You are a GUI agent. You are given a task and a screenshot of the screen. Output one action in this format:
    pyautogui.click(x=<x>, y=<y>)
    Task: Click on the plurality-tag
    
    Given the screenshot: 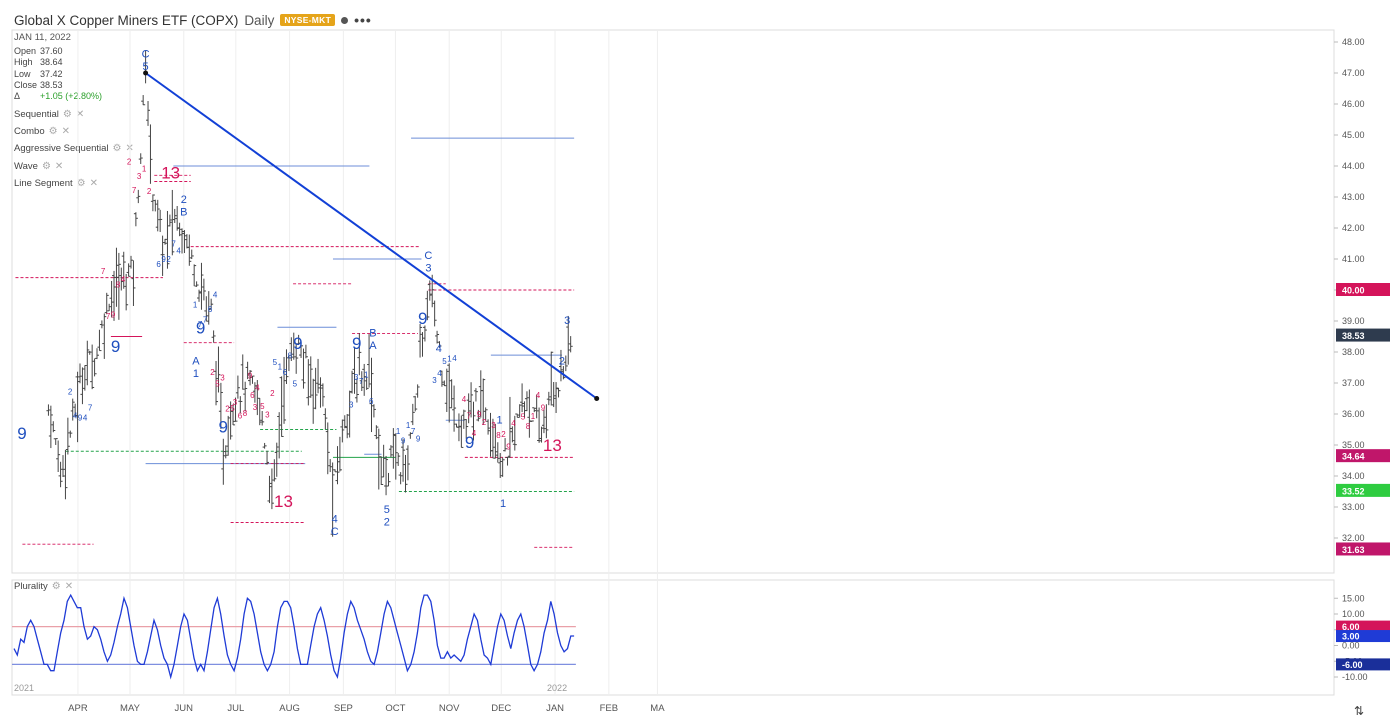 What is the action you would take?
    pyautogui.click(x=1363, y=664)
    